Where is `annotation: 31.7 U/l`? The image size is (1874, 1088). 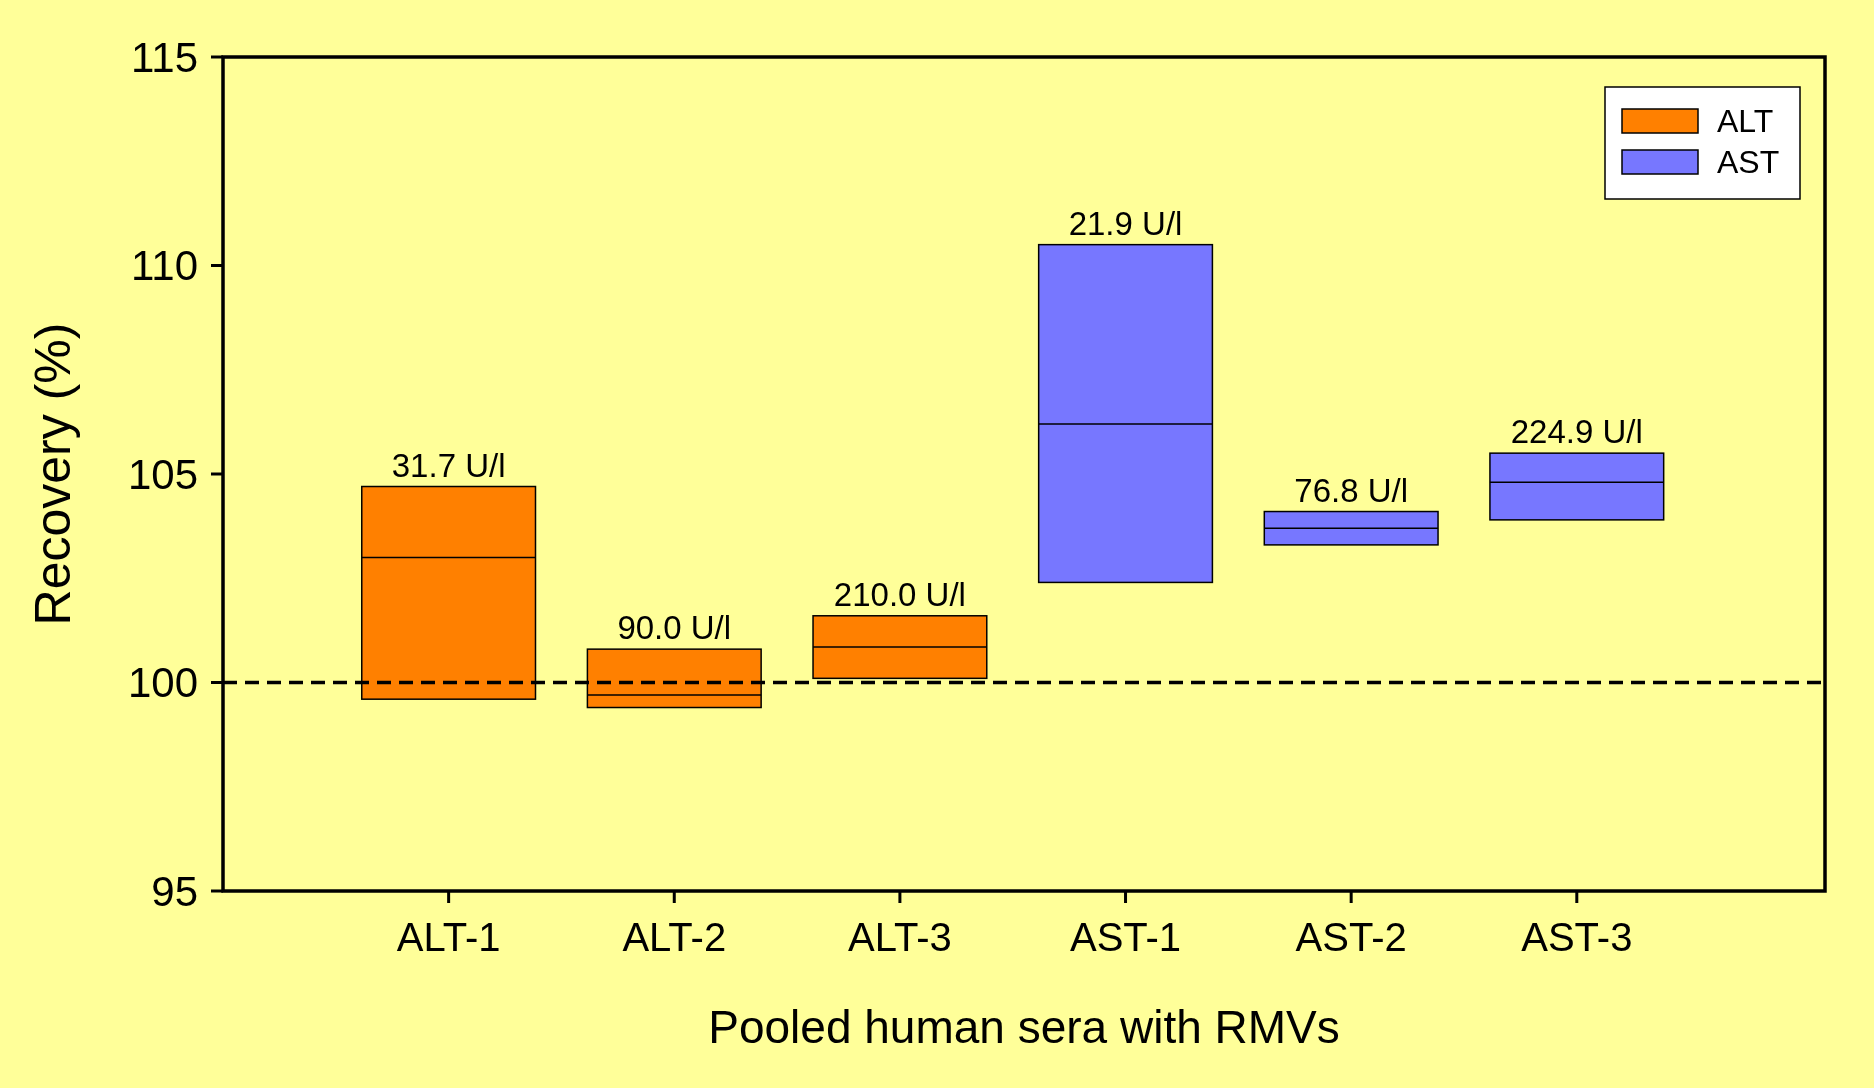
annotation: 31.7 U/l is located at coordinates (448, 465).